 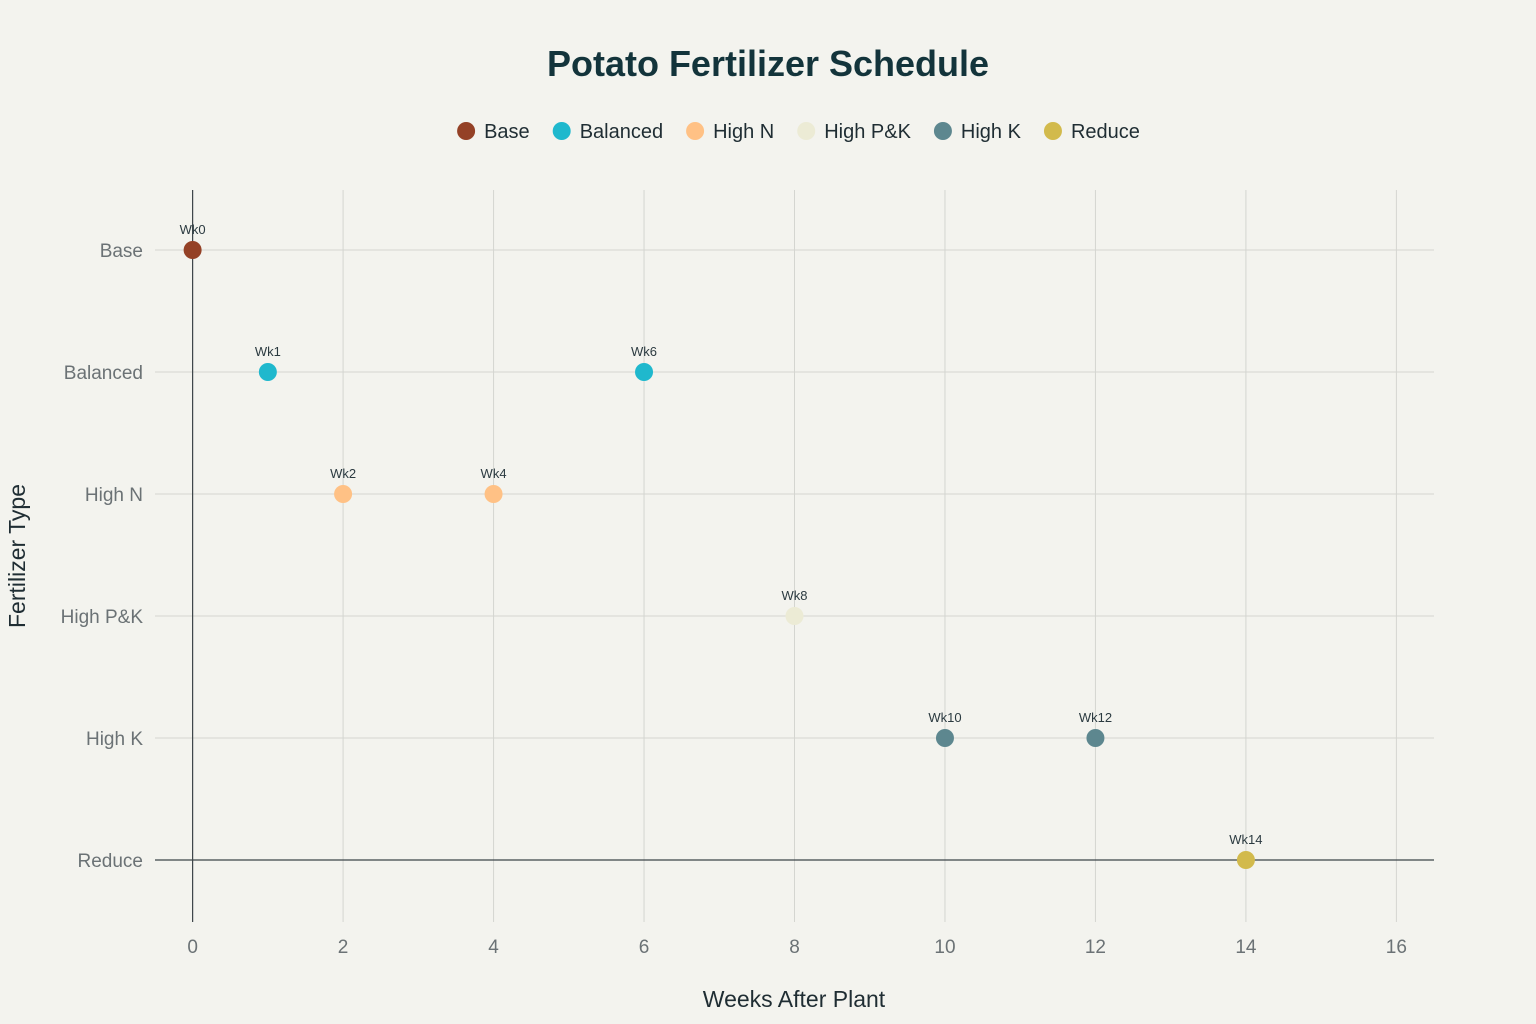 I want to click on data-label: Wk10, so click(x=944, y=717).